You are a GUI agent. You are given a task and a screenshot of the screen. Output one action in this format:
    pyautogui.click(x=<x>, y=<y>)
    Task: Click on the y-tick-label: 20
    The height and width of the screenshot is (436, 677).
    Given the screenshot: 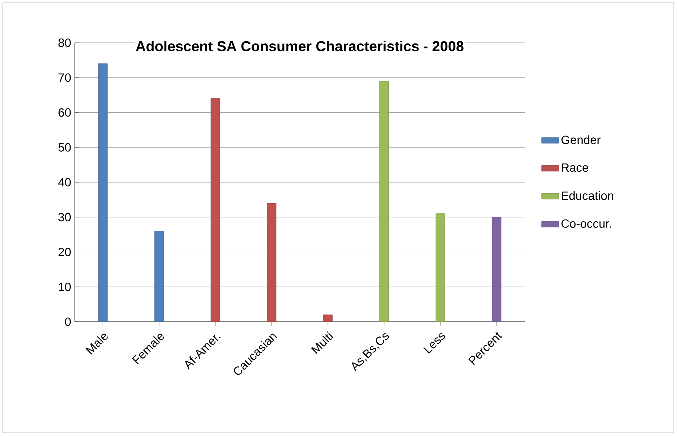 What is the action you would take?
    pyautogui.click(x=65, y=252)
    